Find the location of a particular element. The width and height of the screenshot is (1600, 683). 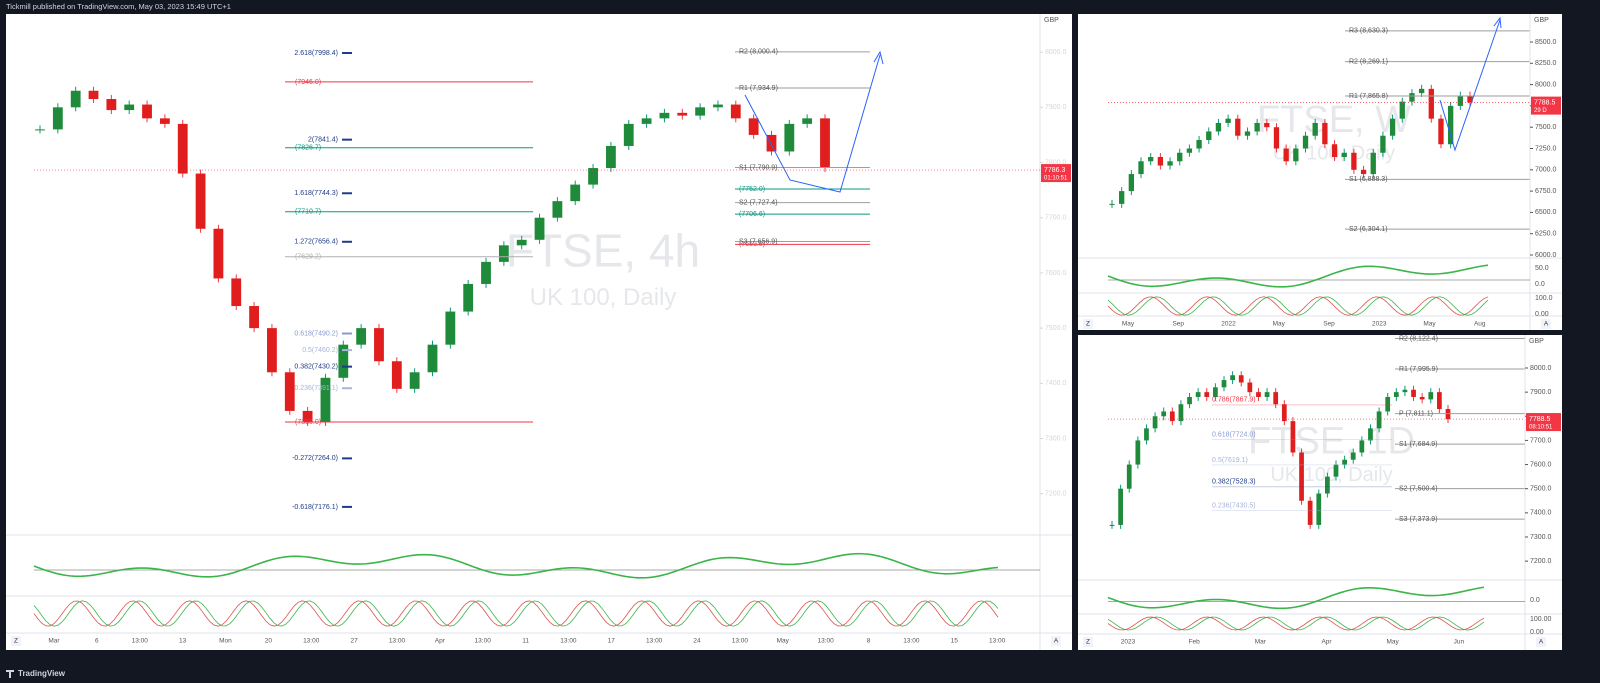

pivot-label: R2 (8,000.4) is located at coordinates (758, 52).